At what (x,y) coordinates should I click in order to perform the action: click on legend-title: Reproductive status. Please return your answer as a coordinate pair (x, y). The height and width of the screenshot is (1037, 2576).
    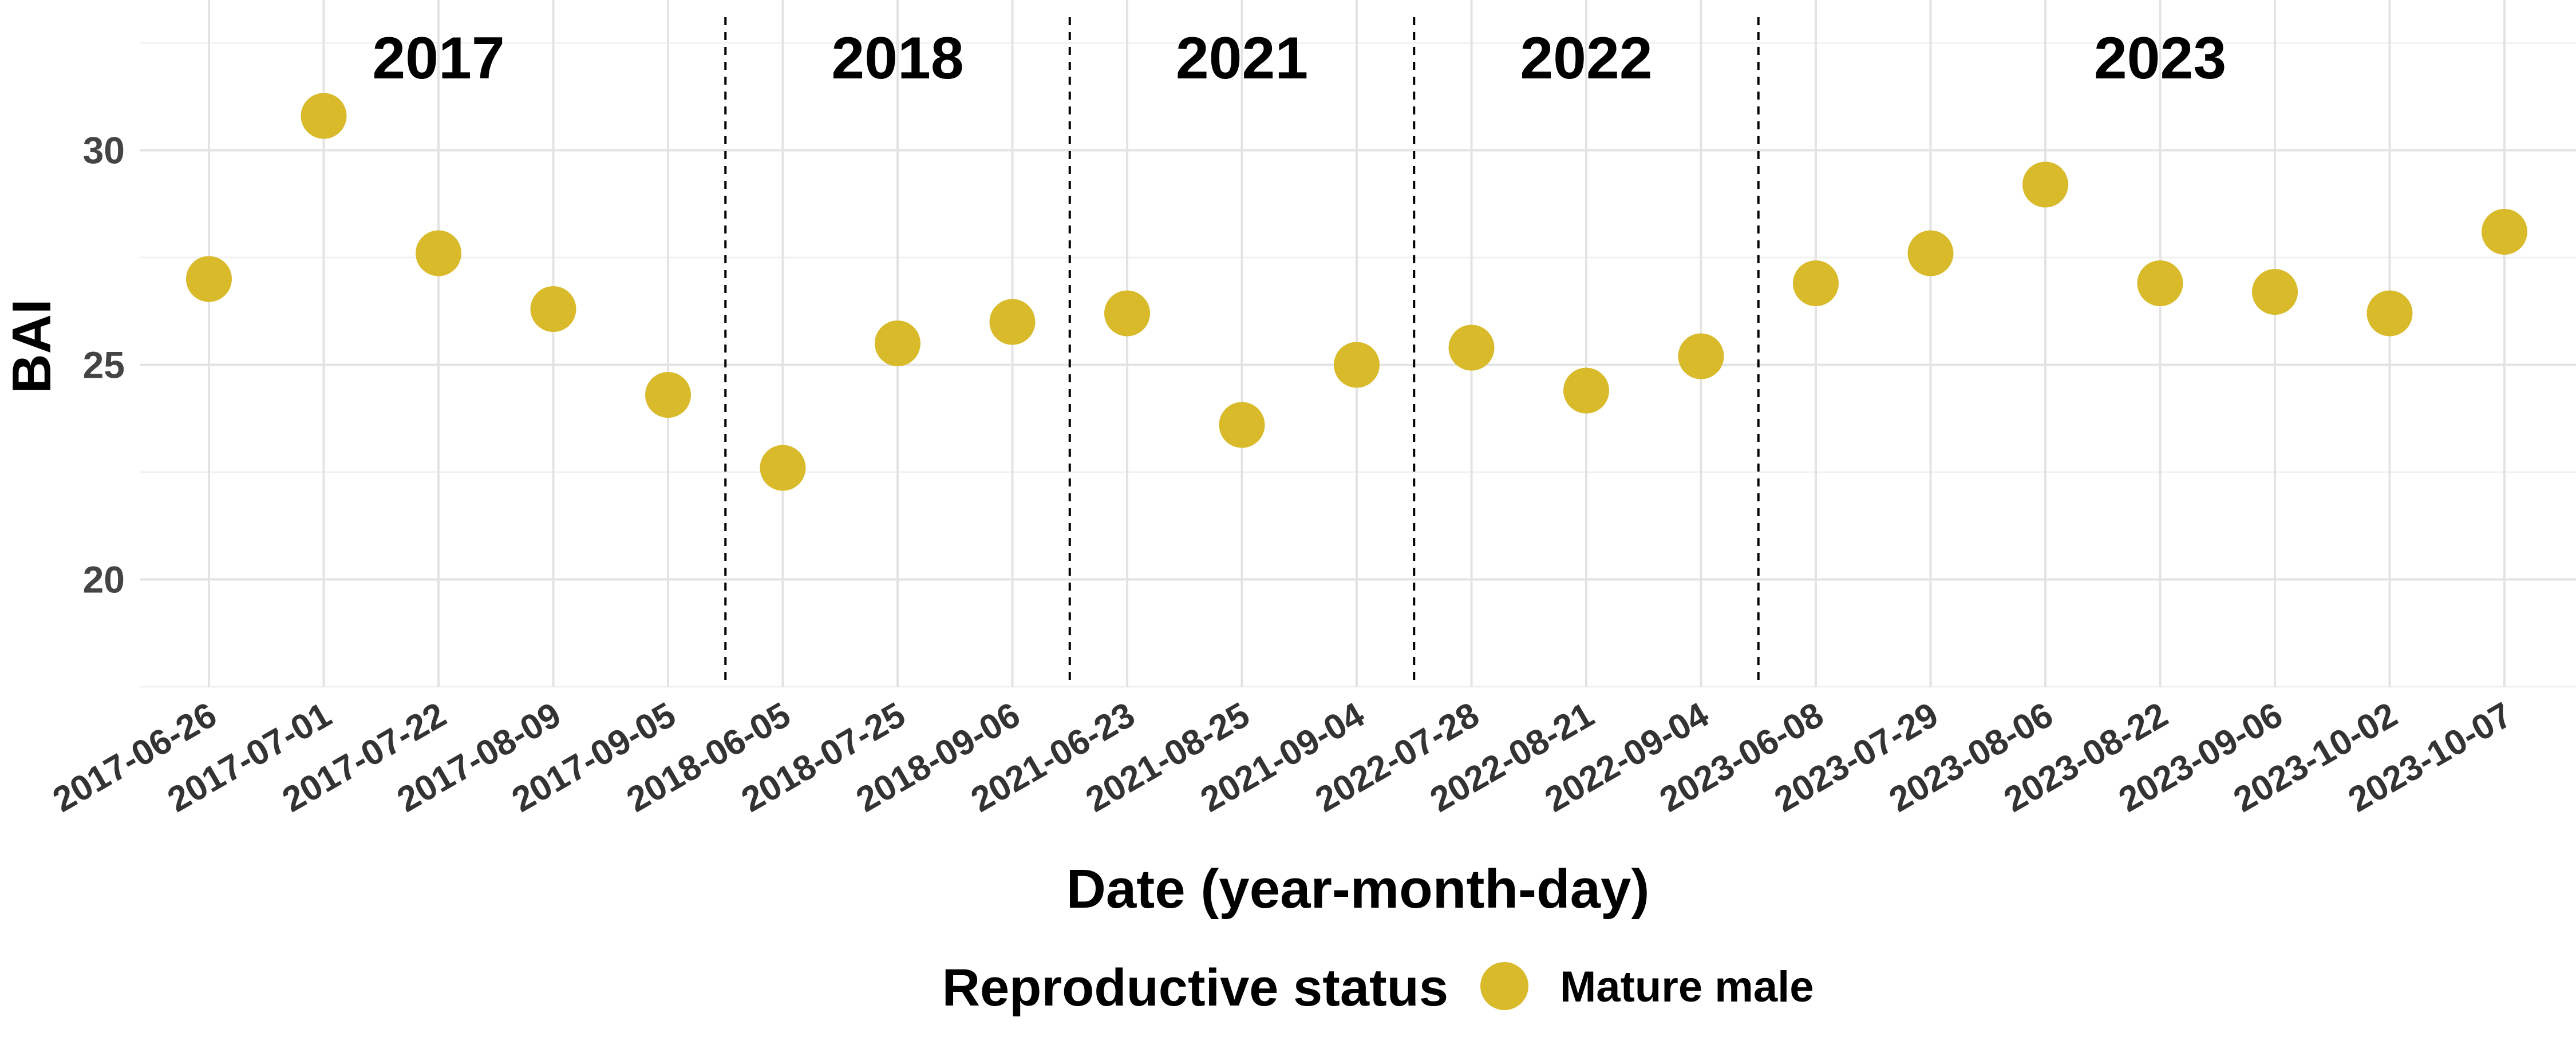
    Looking at the image, I should click on (1195, 988).